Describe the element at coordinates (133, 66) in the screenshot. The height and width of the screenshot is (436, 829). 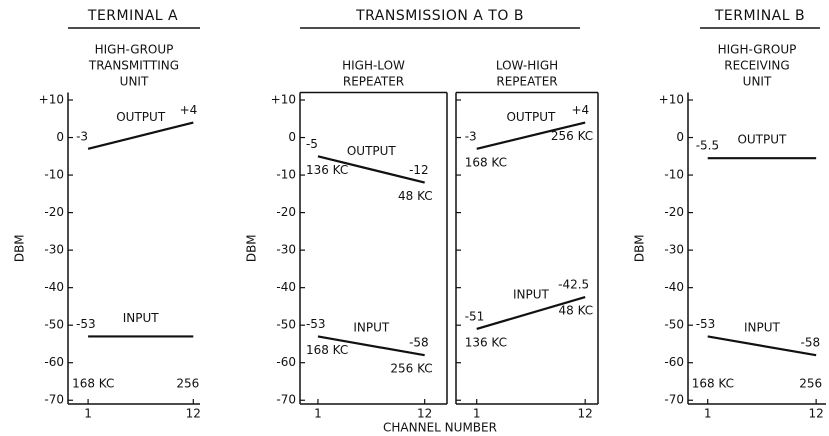
I see `panel-title: TRANSMITTING` at that location.